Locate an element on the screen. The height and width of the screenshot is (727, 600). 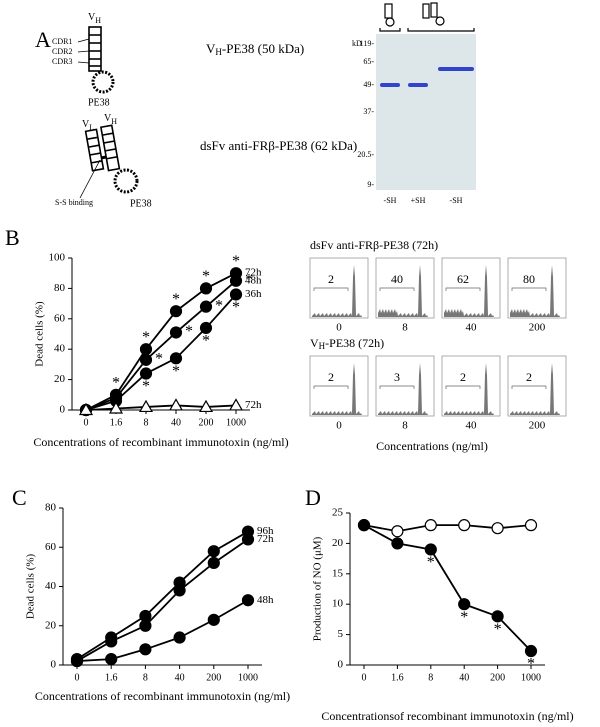
flow-percent: 80 is located at coordinates (529, 279).